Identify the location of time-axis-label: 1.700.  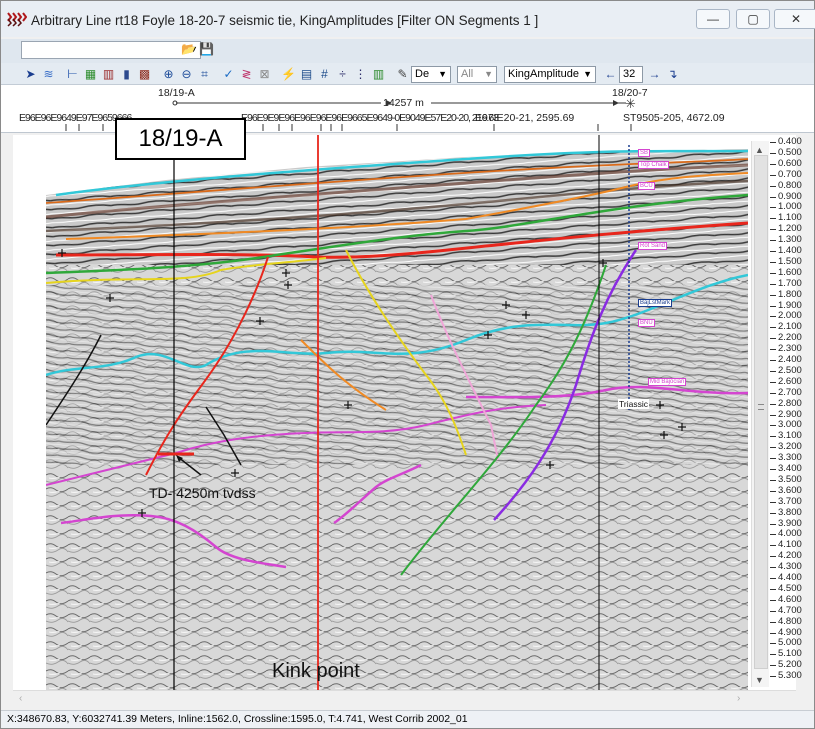
(790, 283).